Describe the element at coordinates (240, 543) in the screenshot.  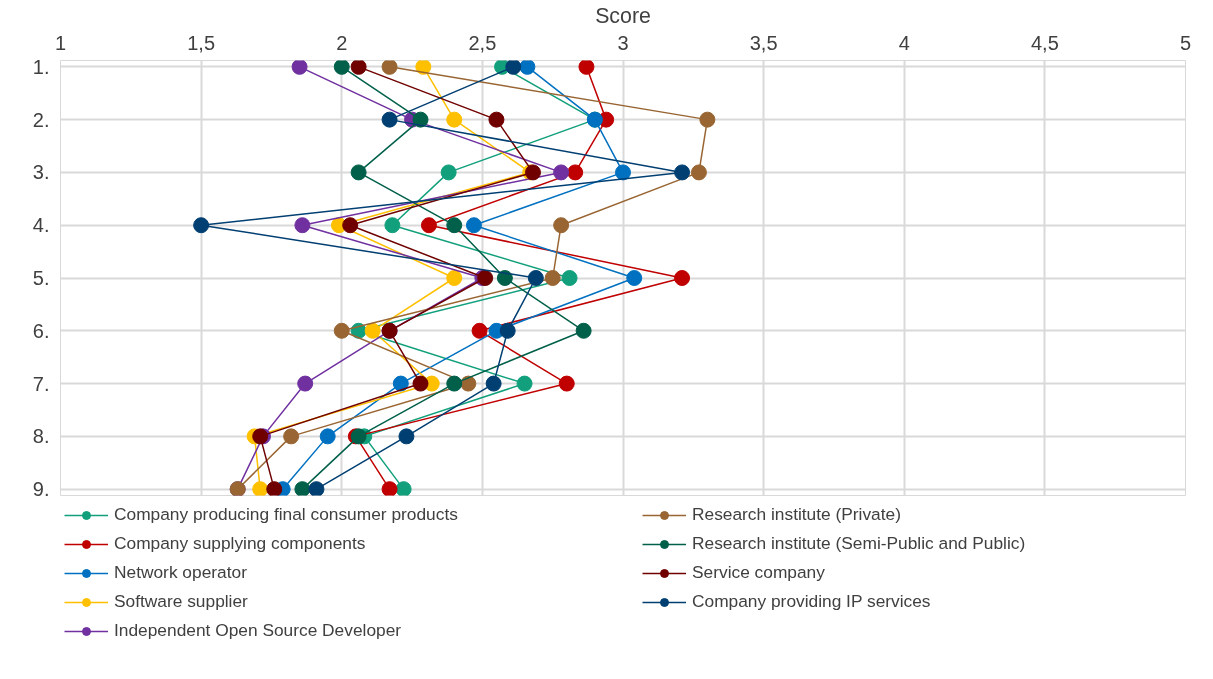
I see `legend-label: Company supplying components` at that location.